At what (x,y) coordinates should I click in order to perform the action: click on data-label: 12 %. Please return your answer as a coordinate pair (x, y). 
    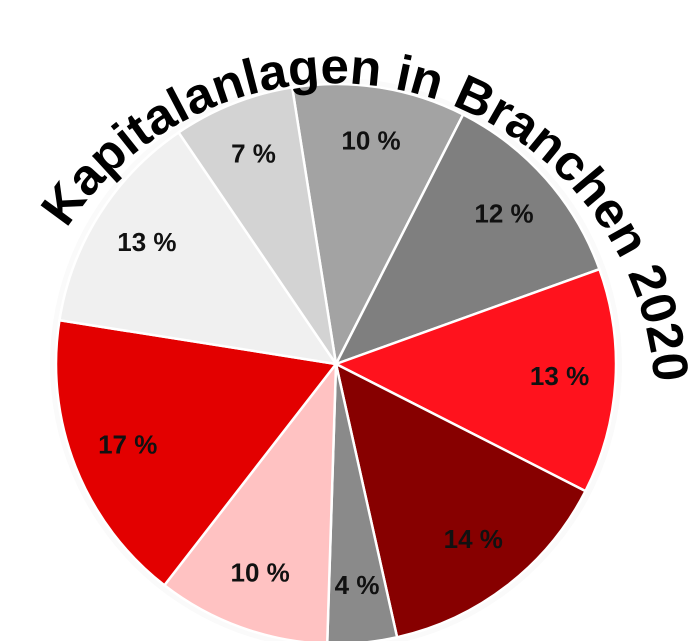
    Looking at the image, I should click on (503, 214).